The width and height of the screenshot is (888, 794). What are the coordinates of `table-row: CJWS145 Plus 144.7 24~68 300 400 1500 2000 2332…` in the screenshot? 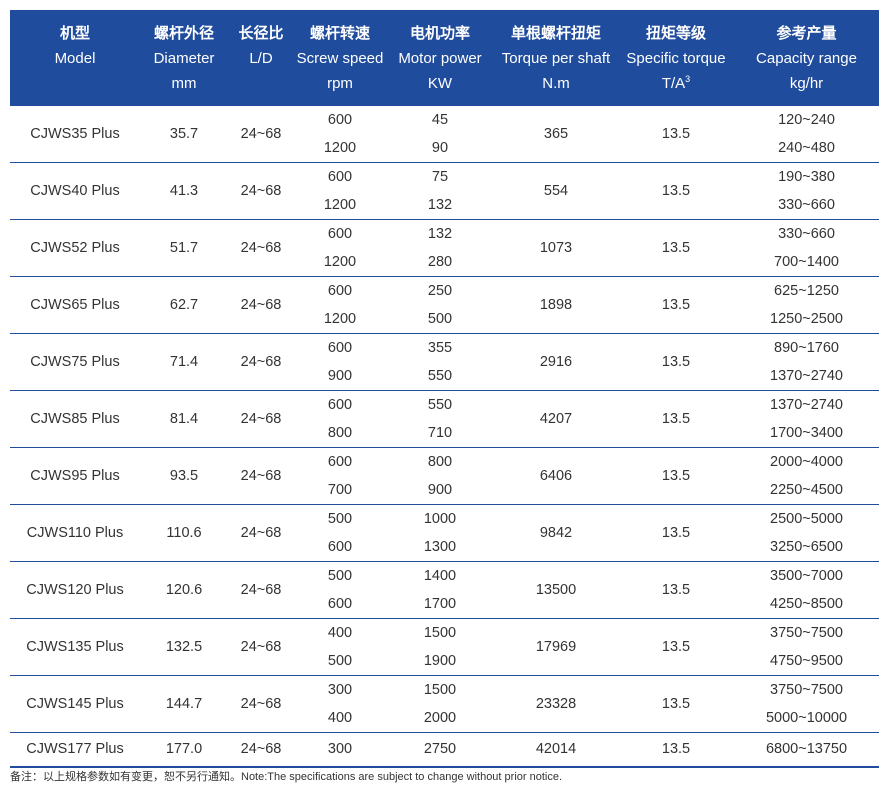 It's located at (444, 704).